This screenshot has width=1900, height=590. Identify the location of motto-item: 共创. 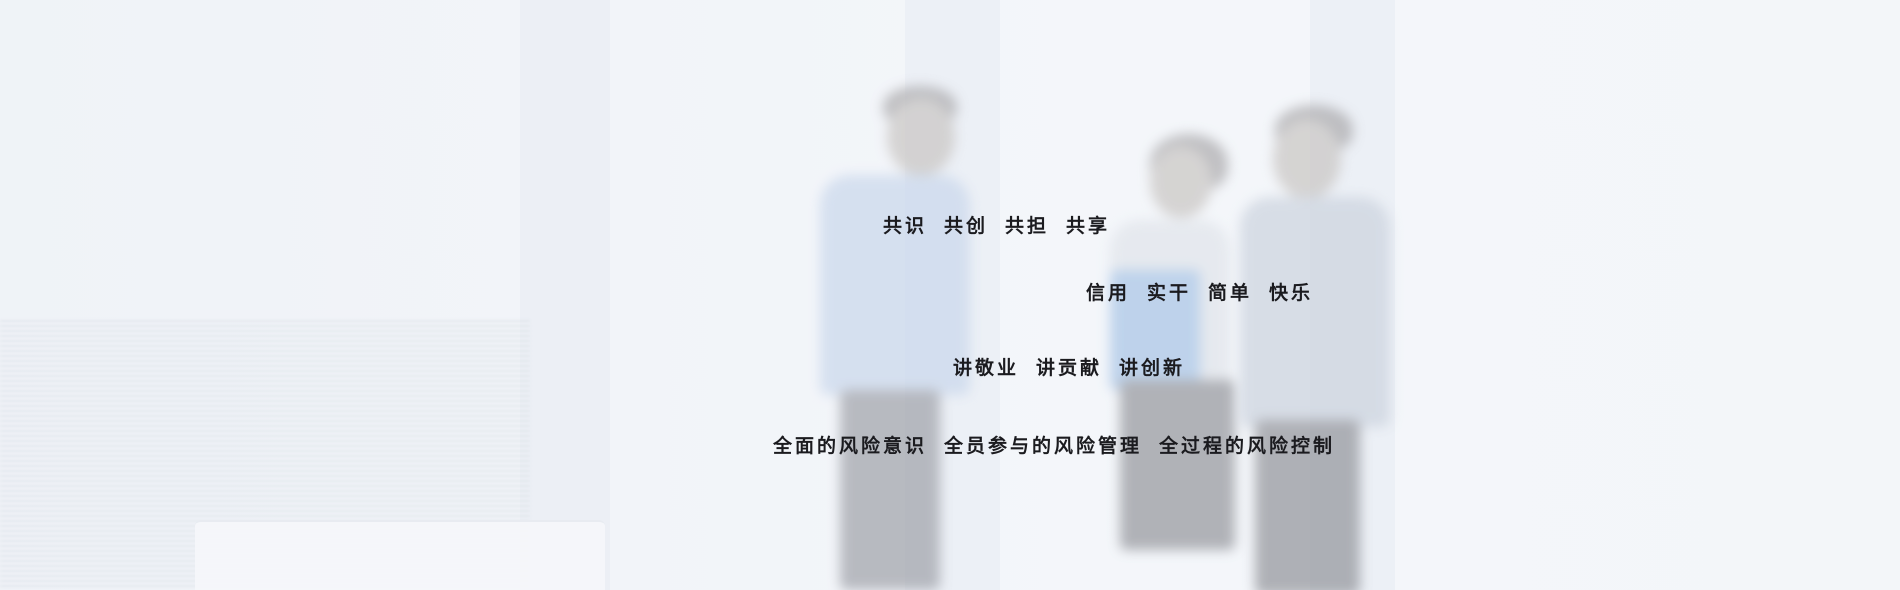
(966, 226).